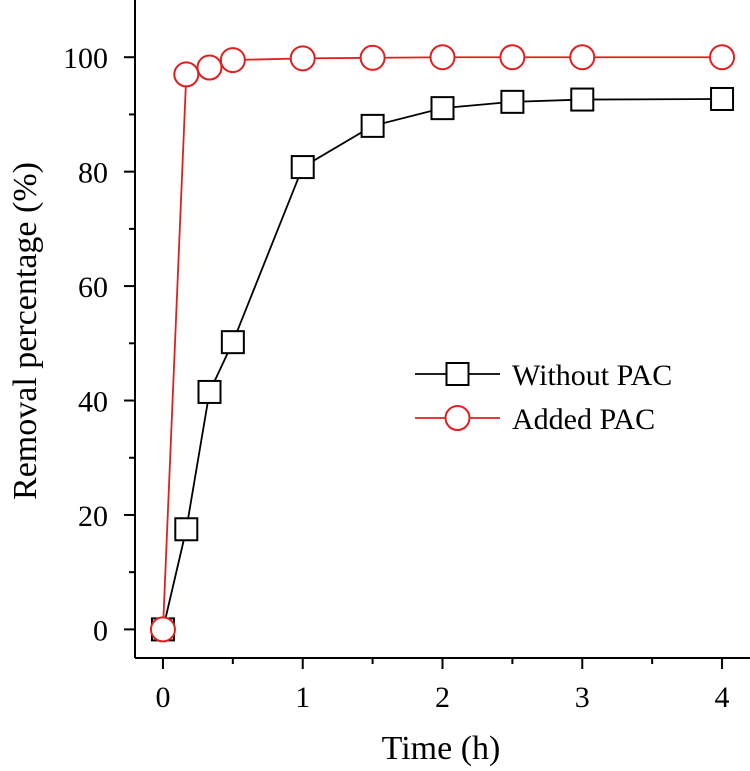 The height and width of the screenshot is (771, 750). What do you see at coordinates (441, 748) in the screenshot?
I see `x-axis-title: Time (h)` at bounding box center [441, 748].